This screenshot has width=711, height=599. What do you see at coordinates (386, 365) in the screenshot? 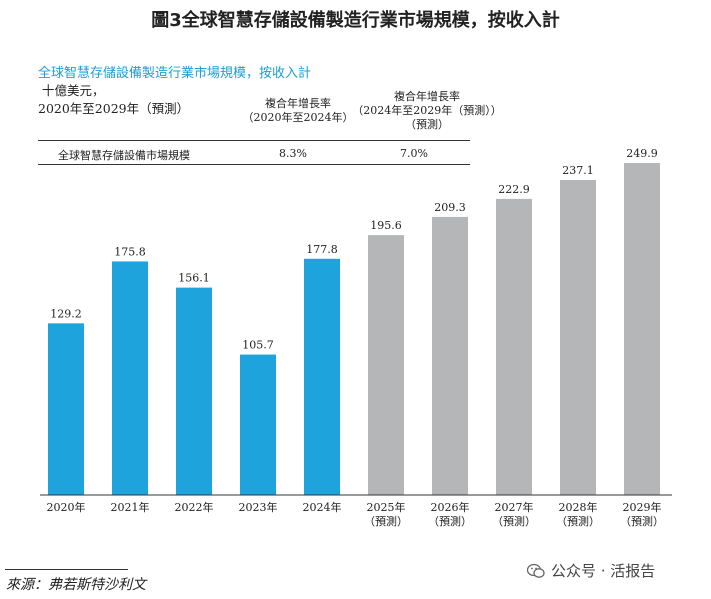
I see `bar-2025年` at bounding box center [386, 365].